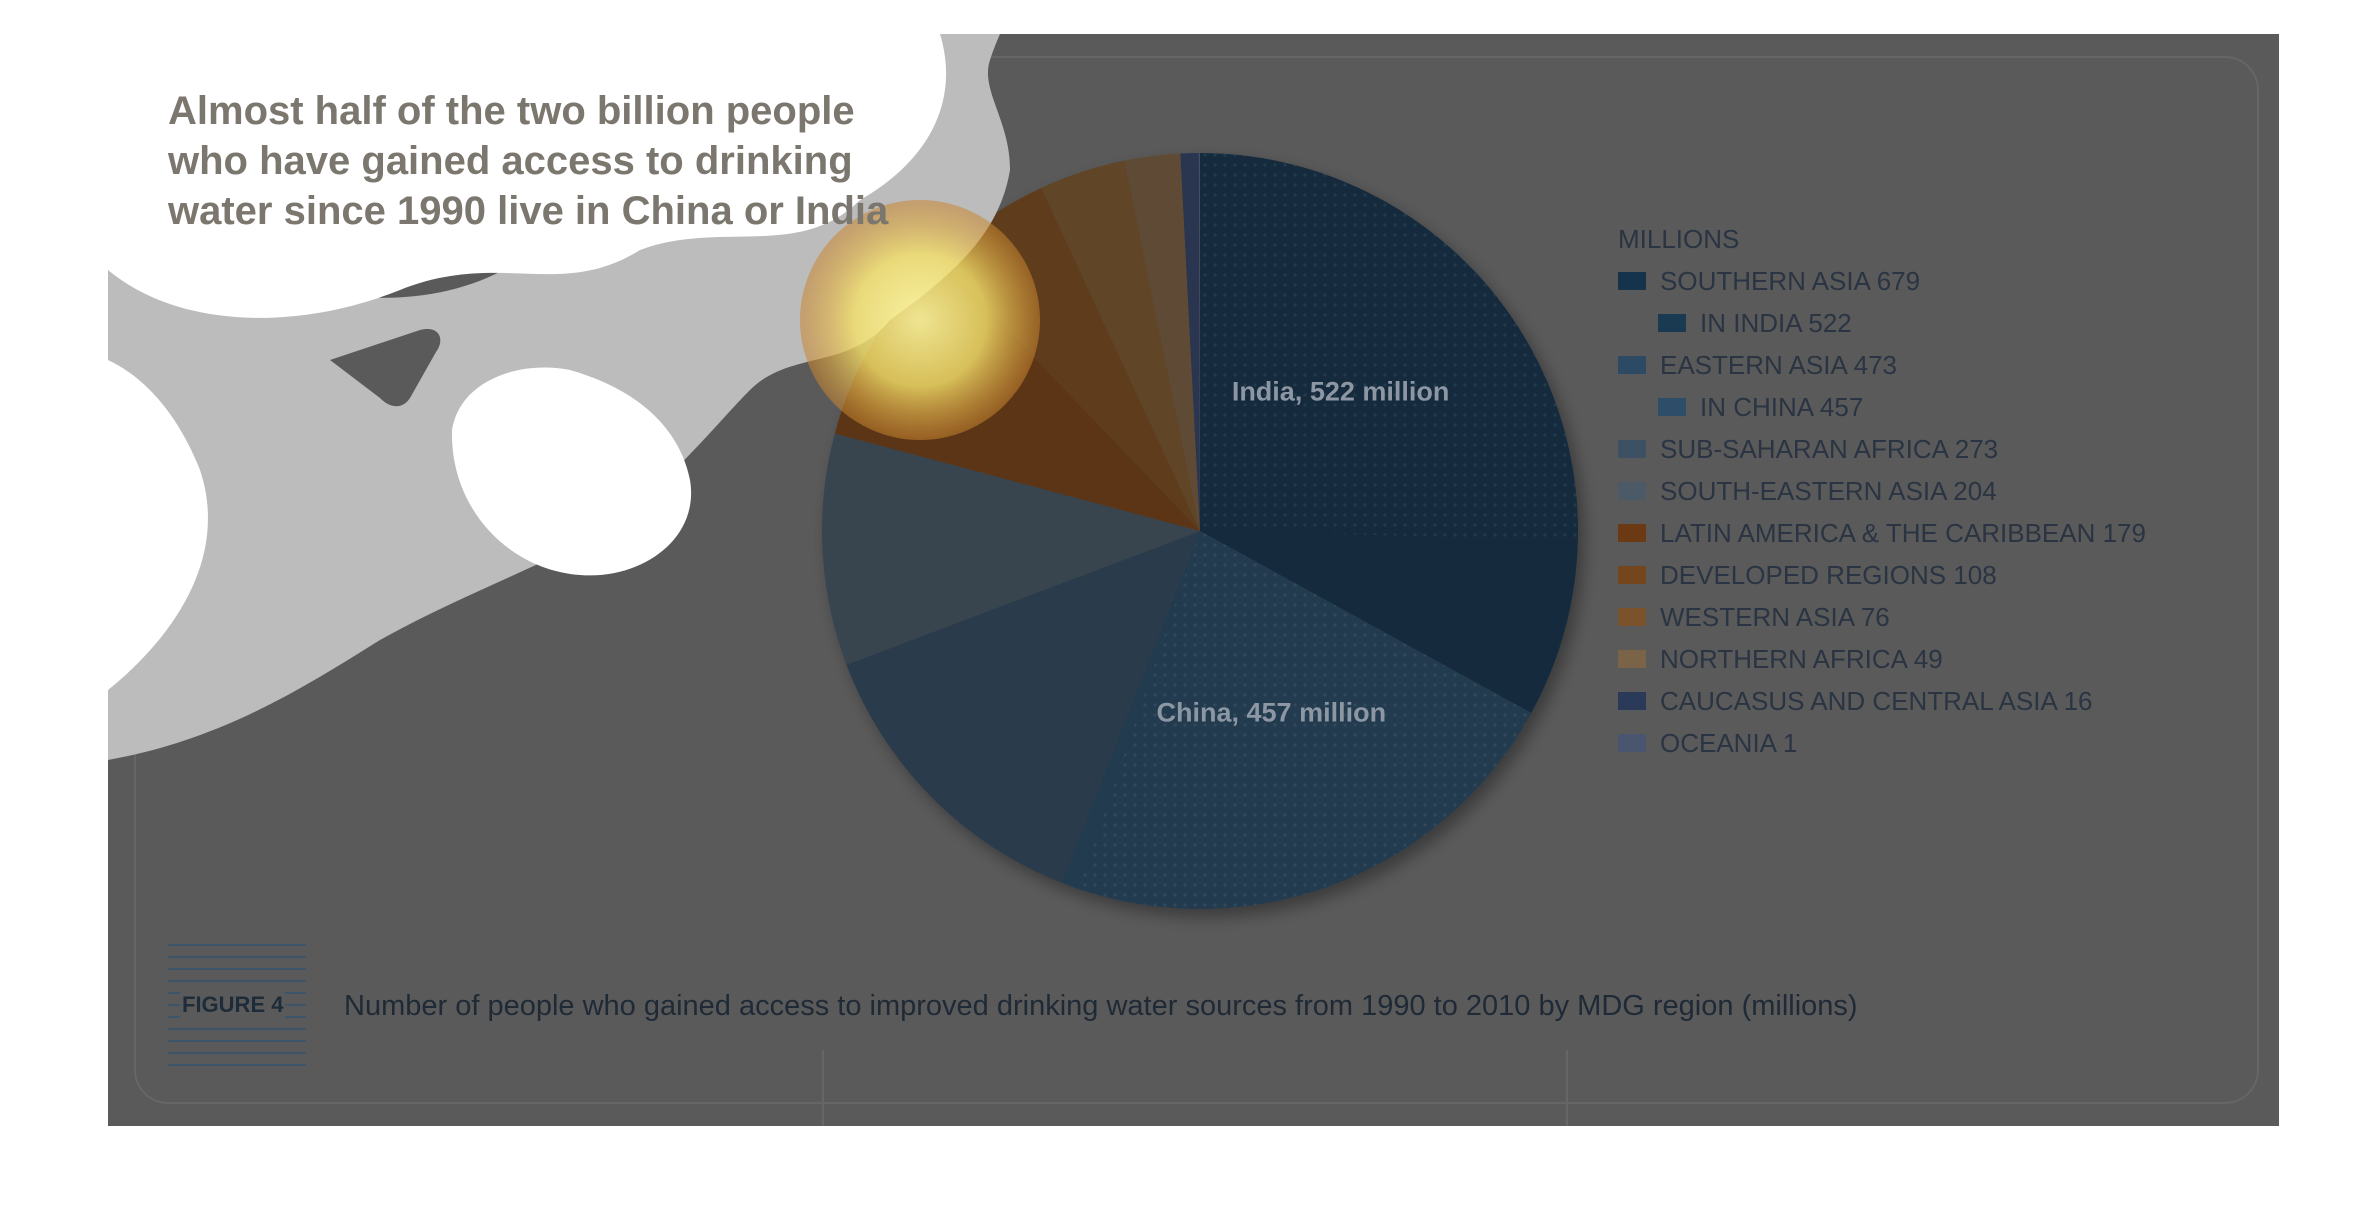 The image size is (2378, 1216). Describe the element at coordinates (1968, 281) in the screenshot. I see `legend-item-southern-asia-679: SOUTHERN ASIA 679` at that location.